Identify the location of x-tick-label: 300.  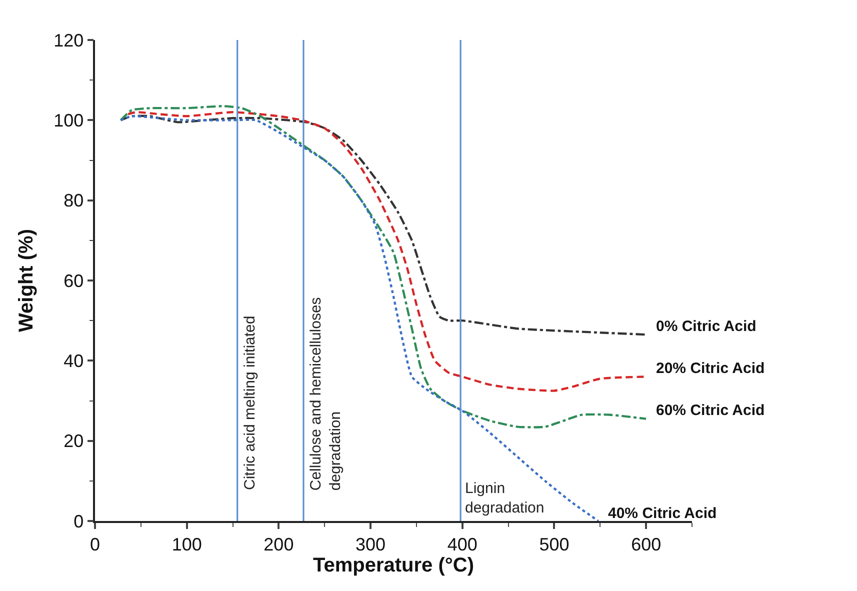
(371, 544).